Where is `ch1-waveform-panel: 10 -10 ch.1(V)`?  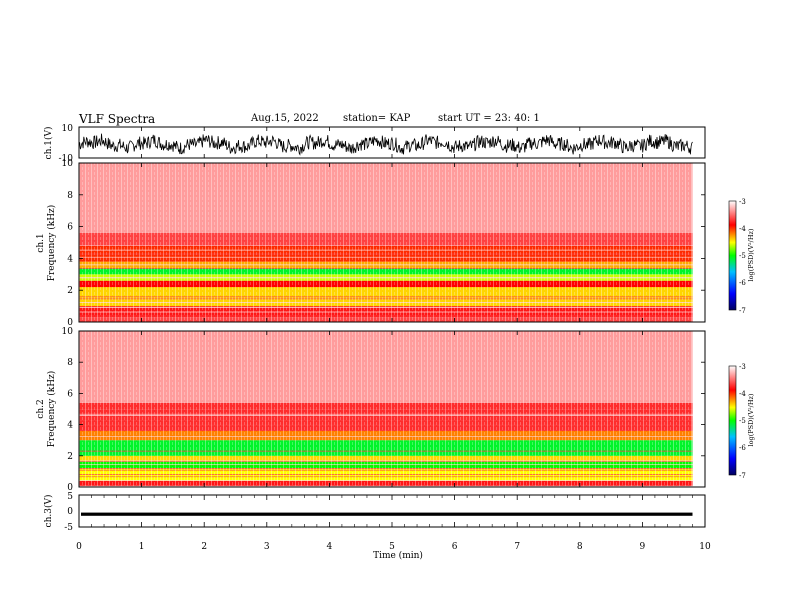
ch1-waveform-panel: 10 -10 ch.1(V) is located at coordinates (374, 144).